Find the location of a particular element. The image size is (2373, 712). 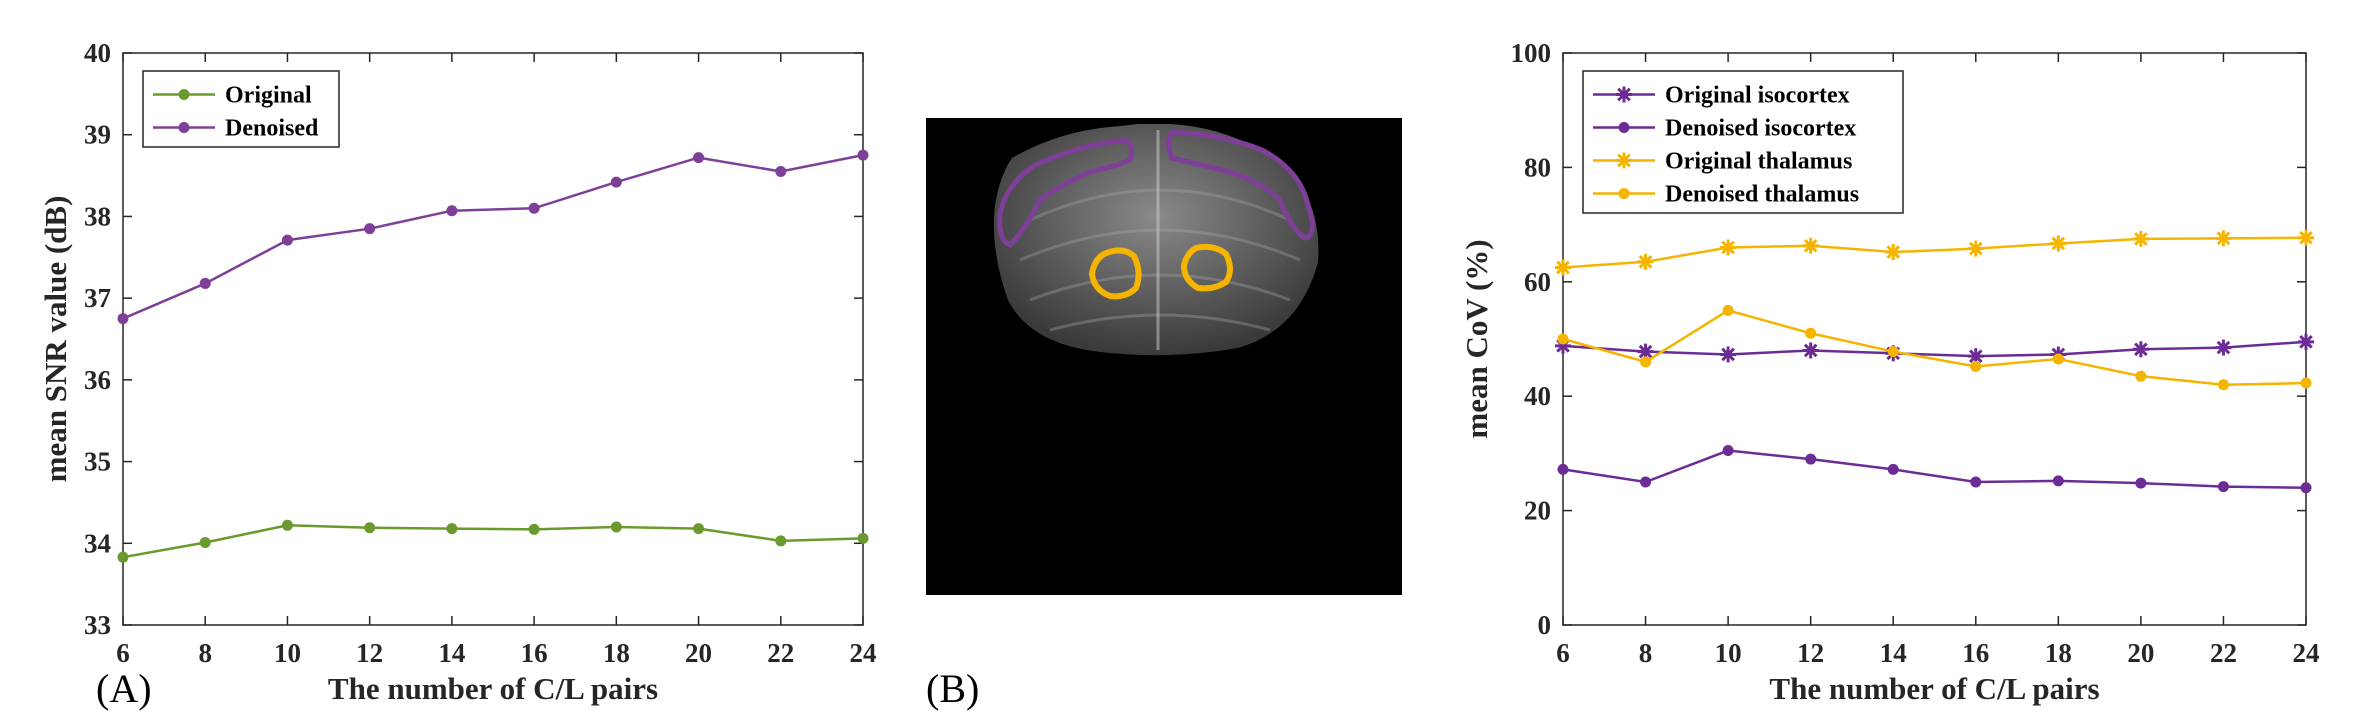

panel-b-label: (B) is located at coordinates (952, 688).